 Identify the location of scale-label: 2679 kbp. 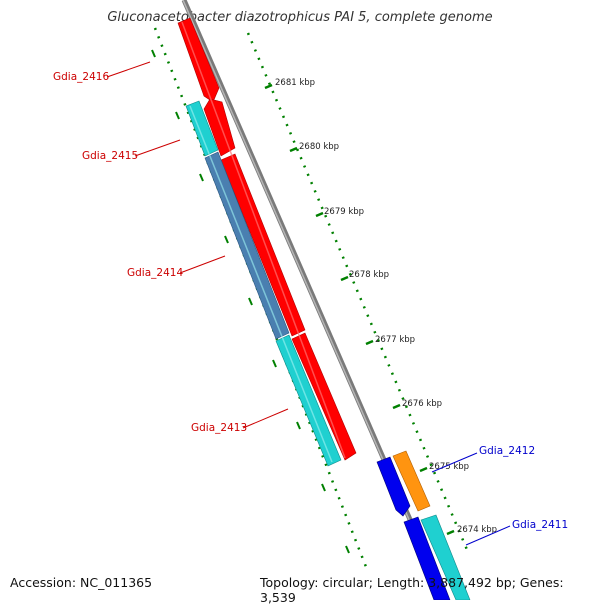
(344, 212).